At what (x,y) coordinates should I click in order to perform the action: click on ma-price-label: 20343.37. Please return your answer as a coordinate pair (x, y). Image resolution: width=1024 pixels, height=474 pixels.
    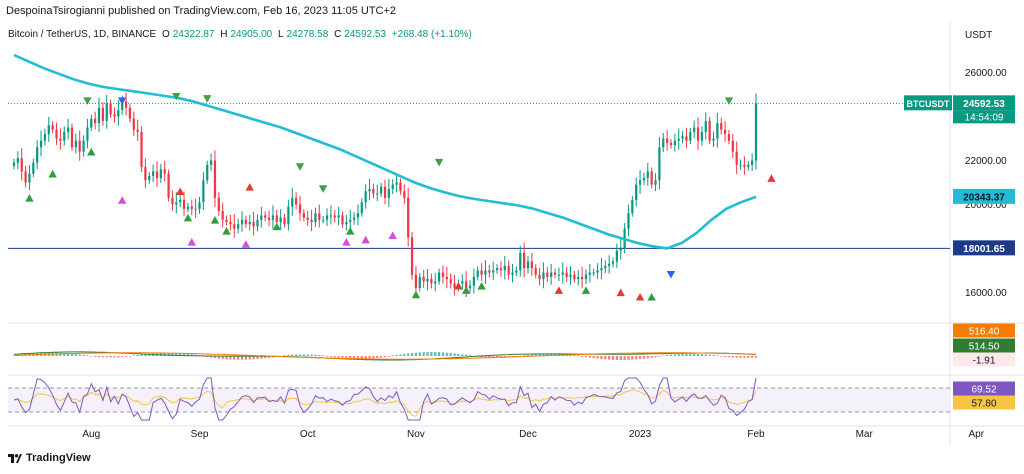
    Looking at the image, I should click on (984, 197).